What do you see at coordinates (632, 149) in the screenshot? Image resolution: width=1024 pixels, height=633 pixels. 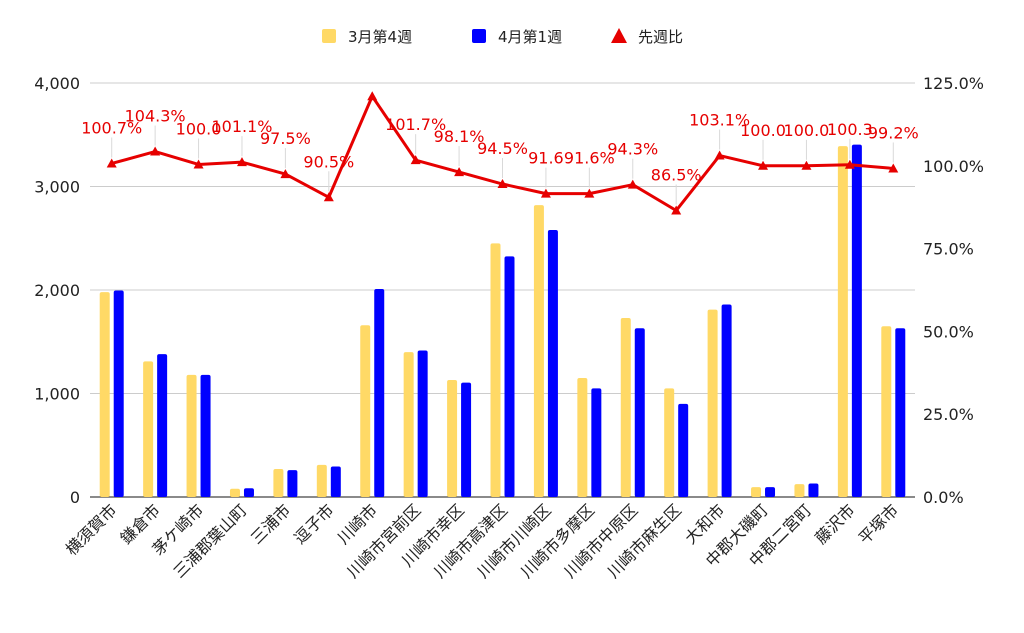 I see `data-label: 94.3%` at bounding box center [632, 149].